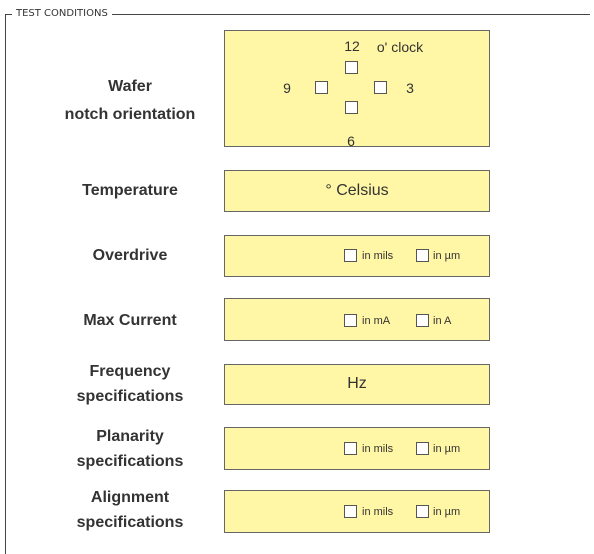 The height and width of the screenshot is (554, 594). I want to click on unit: ° Celsius, so click(357, 190).